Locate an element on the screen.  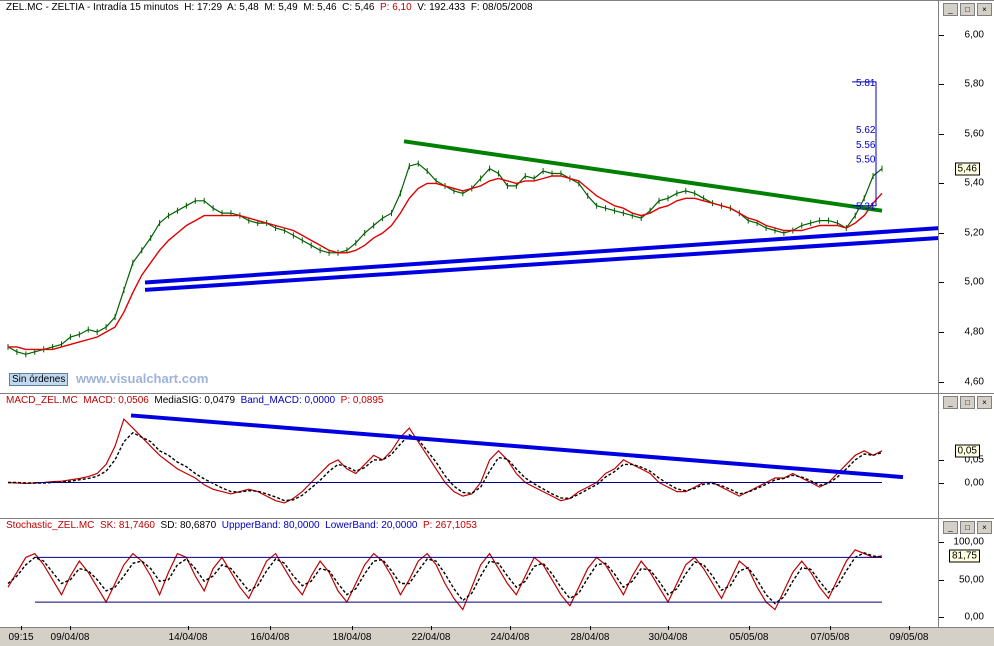
symbol-label: ZEL.MC - ZELTIA - Intradía 15 minutos is located at coordinates (92, 7).